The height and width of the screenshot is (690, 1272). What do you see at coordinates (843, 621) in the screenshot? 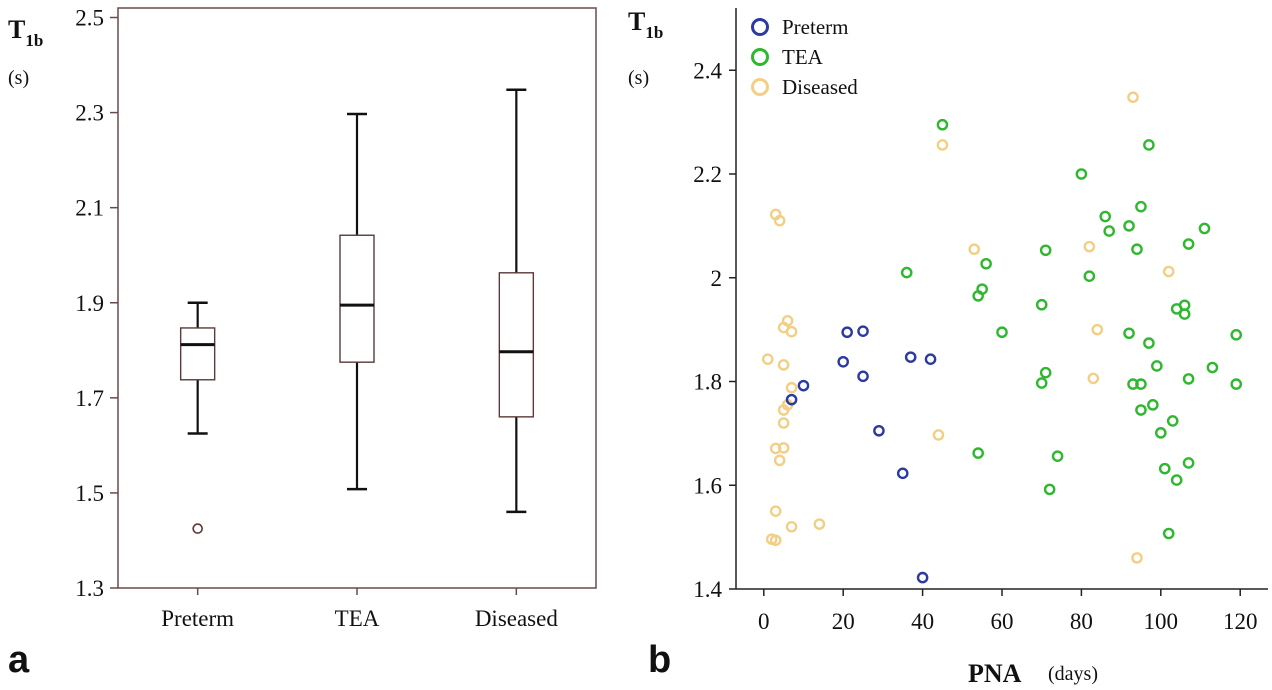
I see `x-tick-label: 20` at bounding box center [843, 621].